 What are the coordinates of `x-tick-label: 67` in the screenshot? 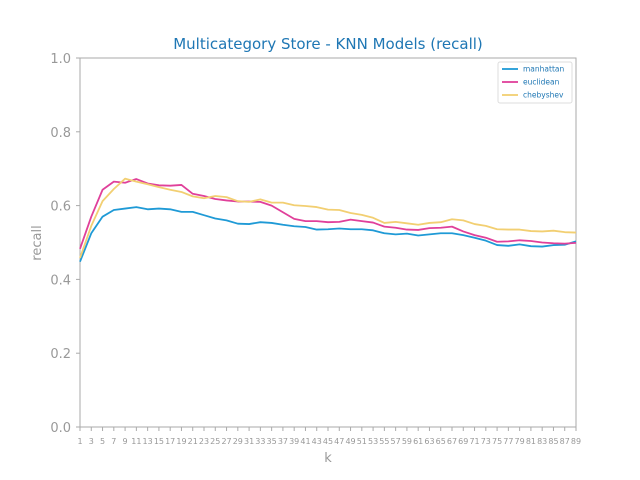 It's located at (452, 441).